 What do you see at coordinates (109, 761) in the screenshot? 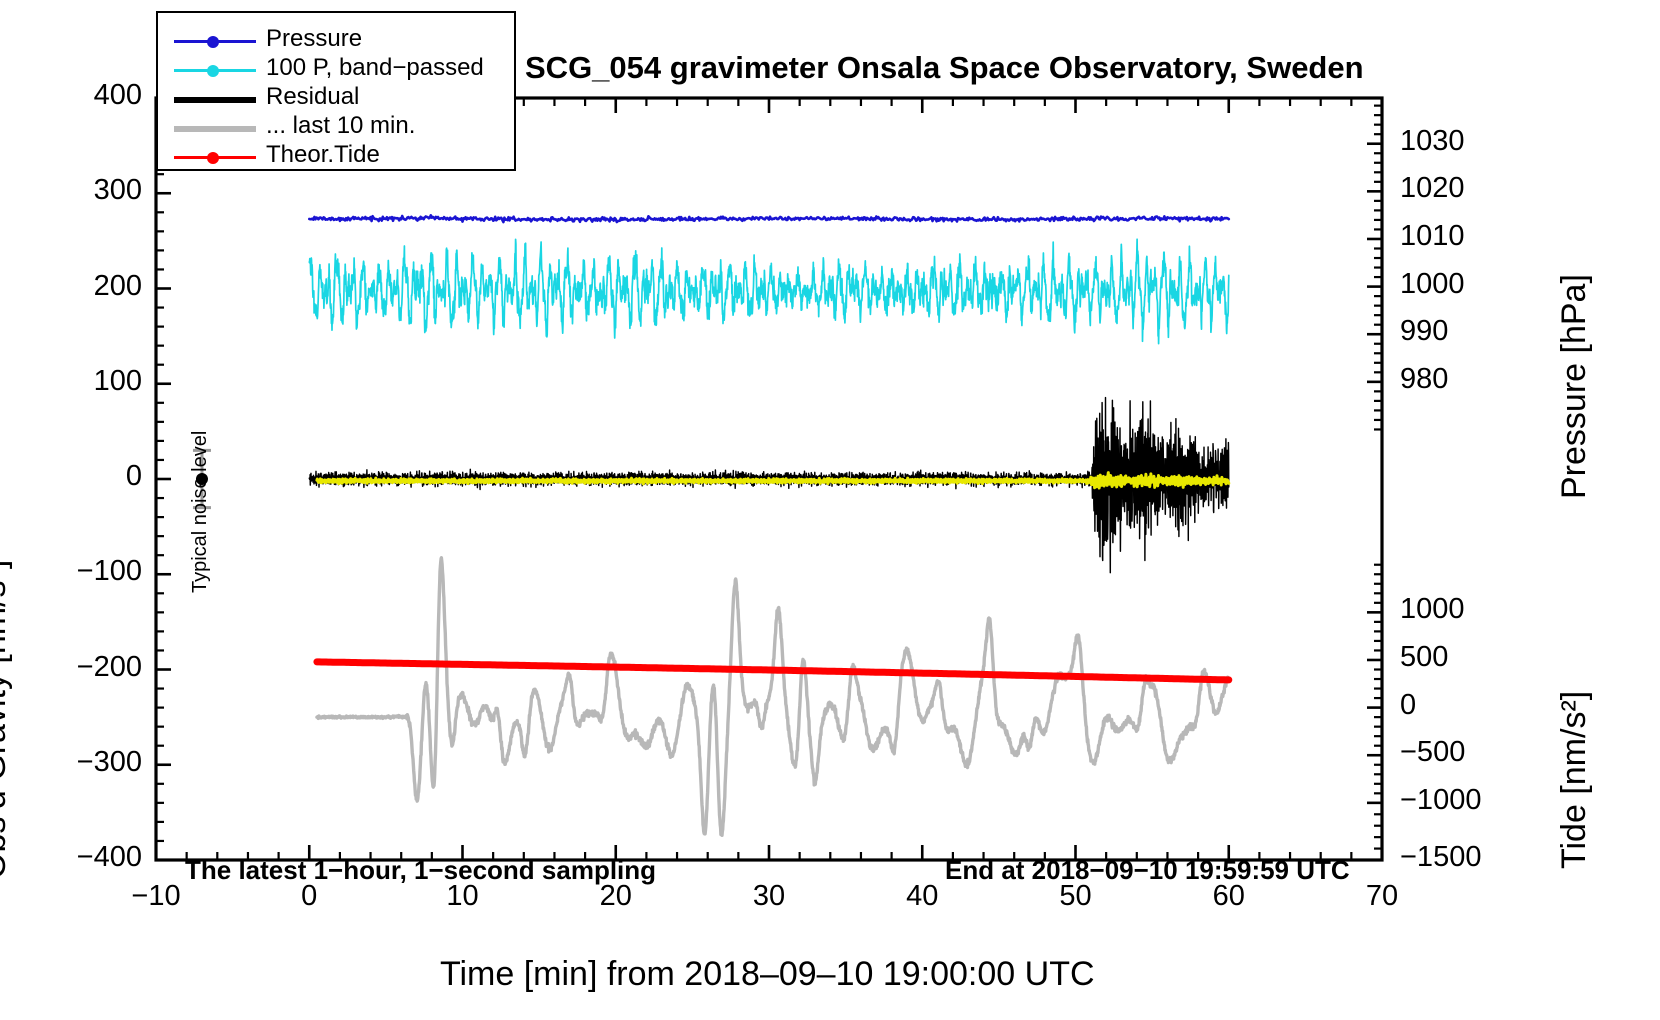
I see `y-tick-label: −300` at bounding box center [109, 761].